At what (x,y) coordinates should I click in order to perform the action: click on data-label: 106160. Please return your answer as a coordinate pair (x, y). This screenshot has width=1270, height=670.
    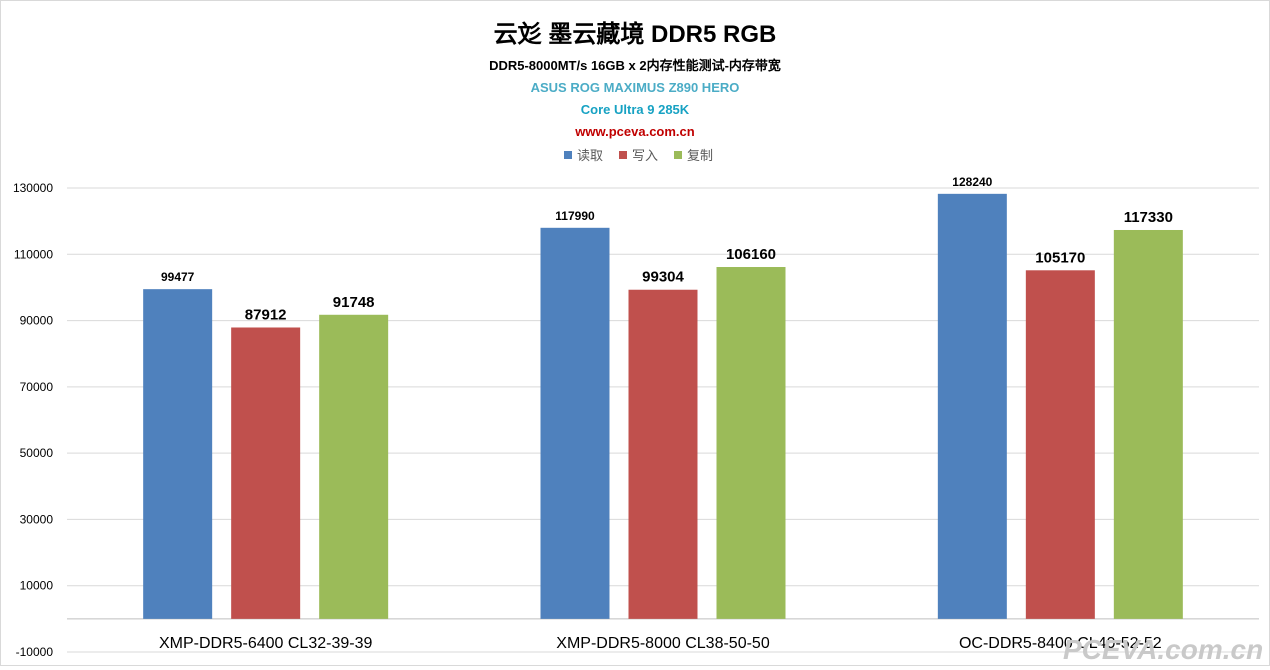
    Looking at the image, I should click on (751, 254).